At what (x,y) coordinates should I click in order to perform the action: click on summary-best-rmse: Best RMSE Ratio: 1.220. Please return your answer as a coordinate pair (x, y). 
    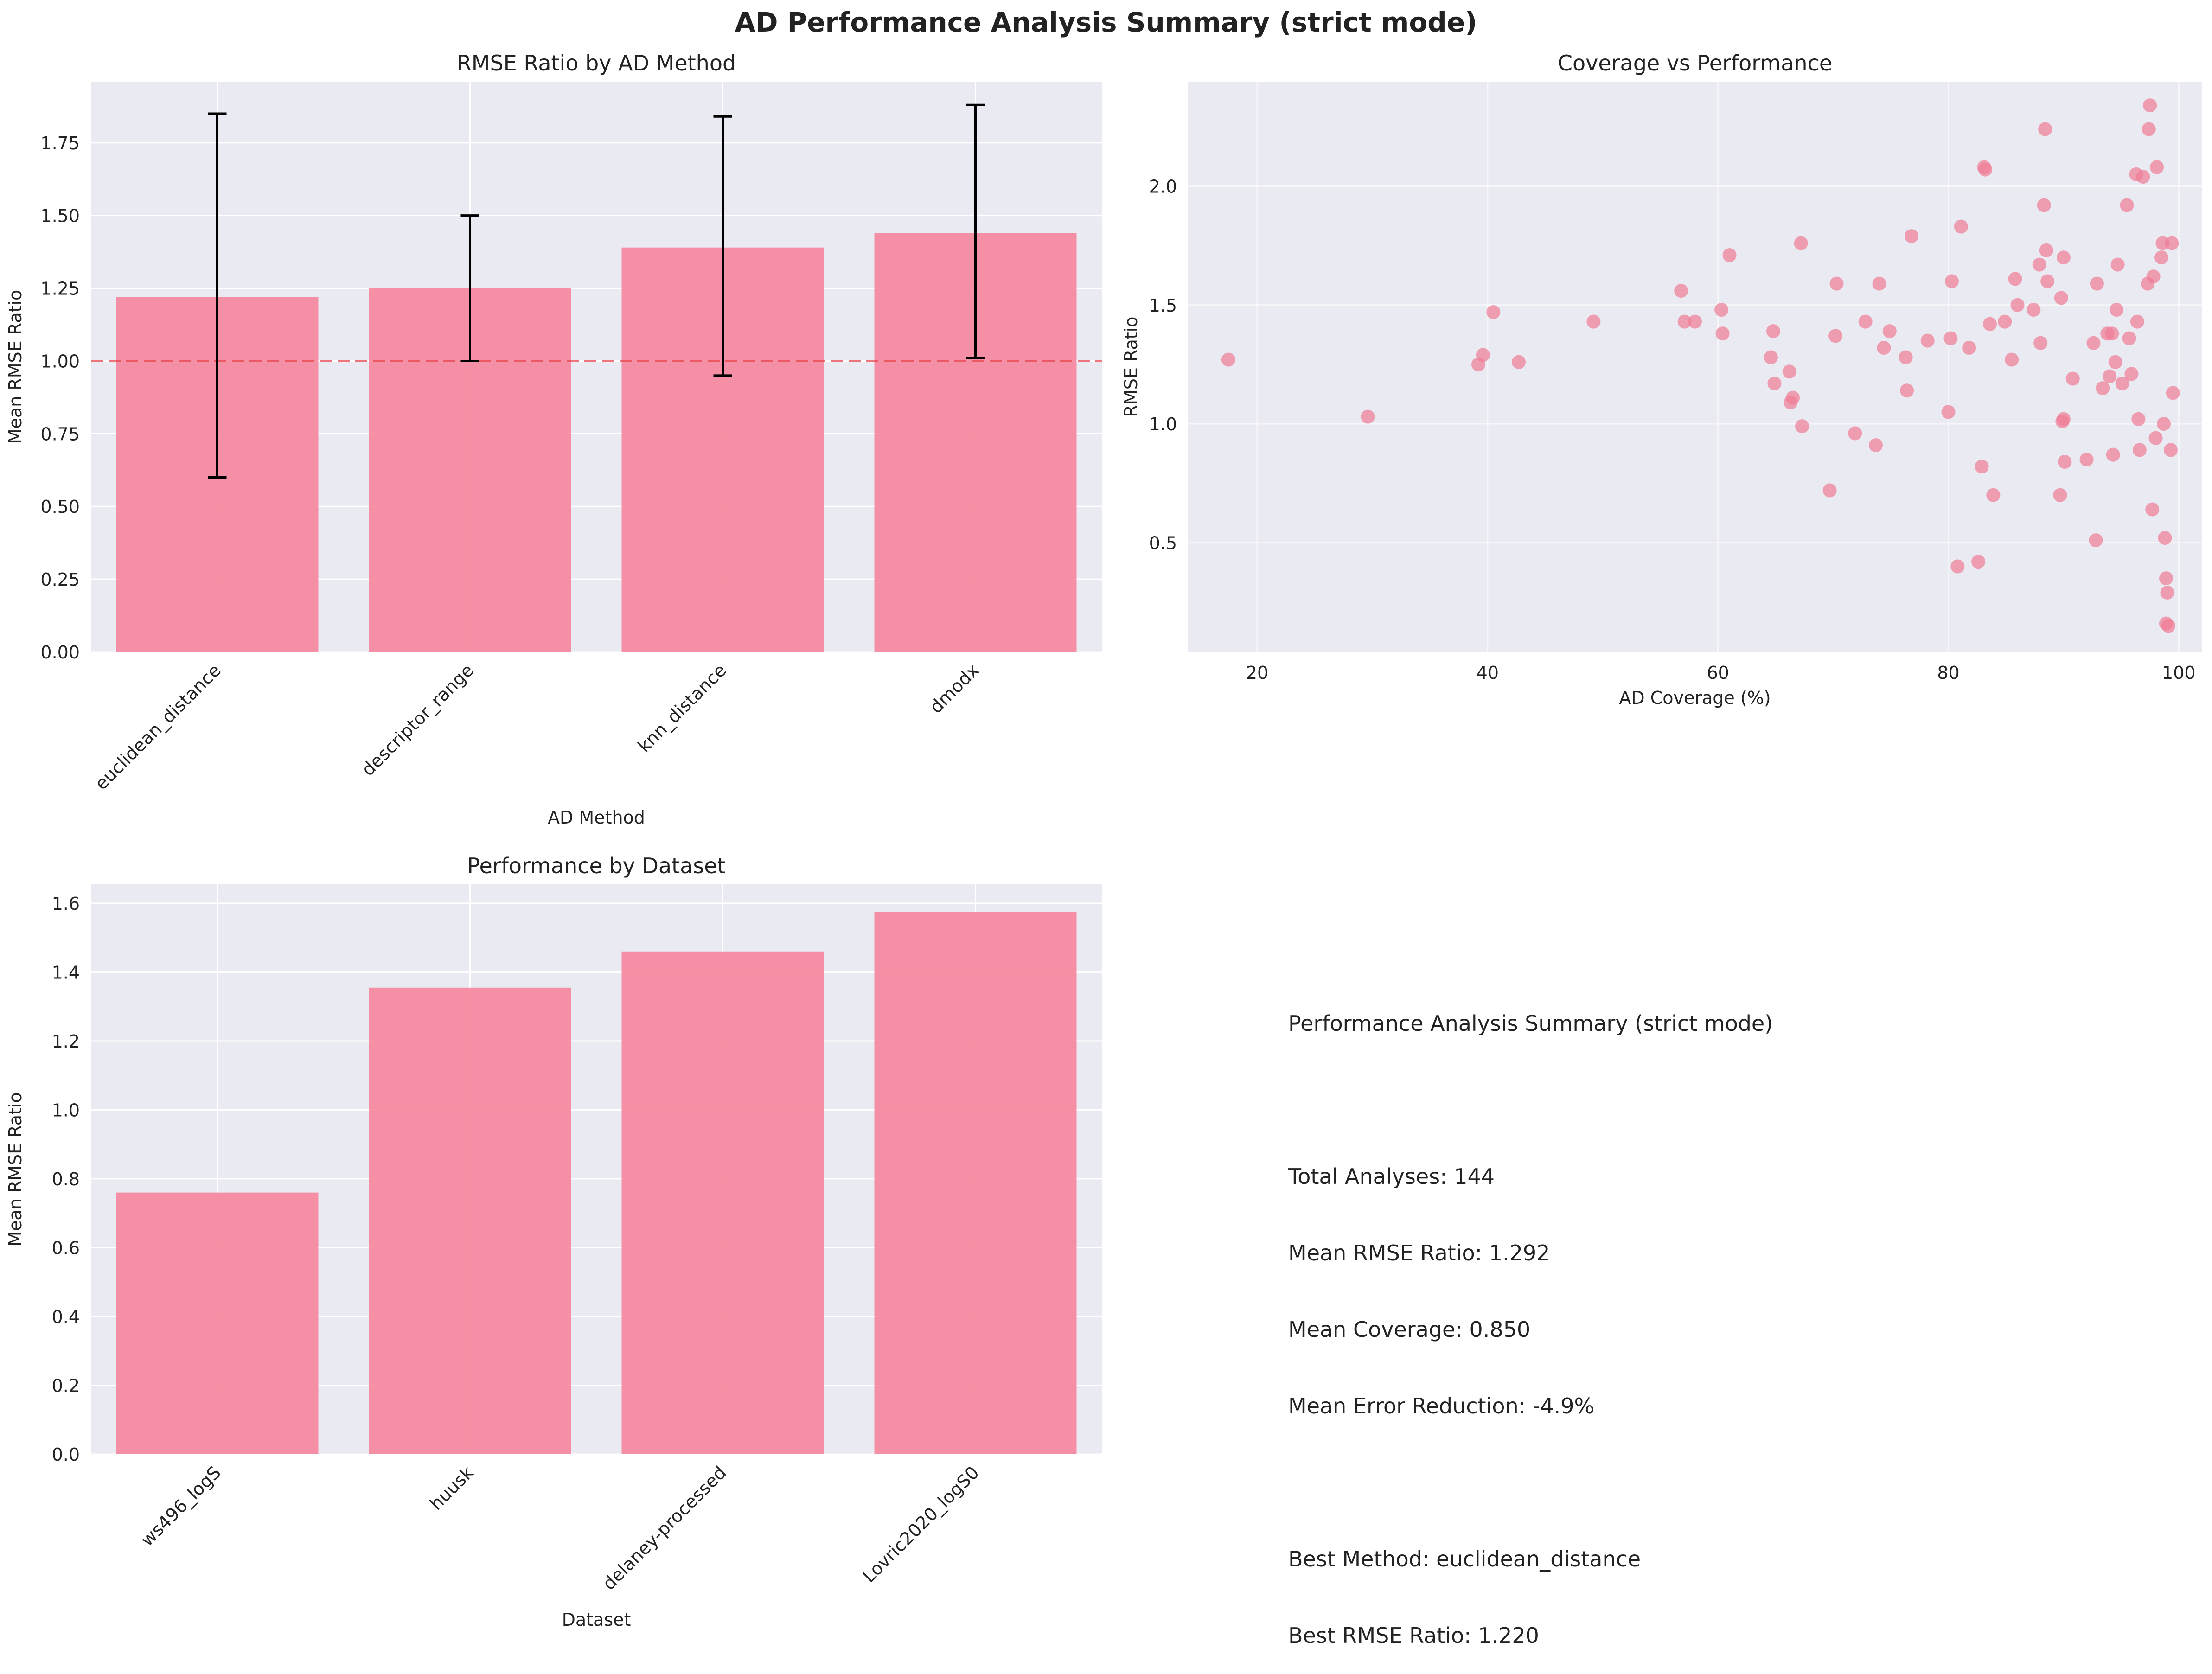
    Looking at the image, I should click on (1413, 1636).